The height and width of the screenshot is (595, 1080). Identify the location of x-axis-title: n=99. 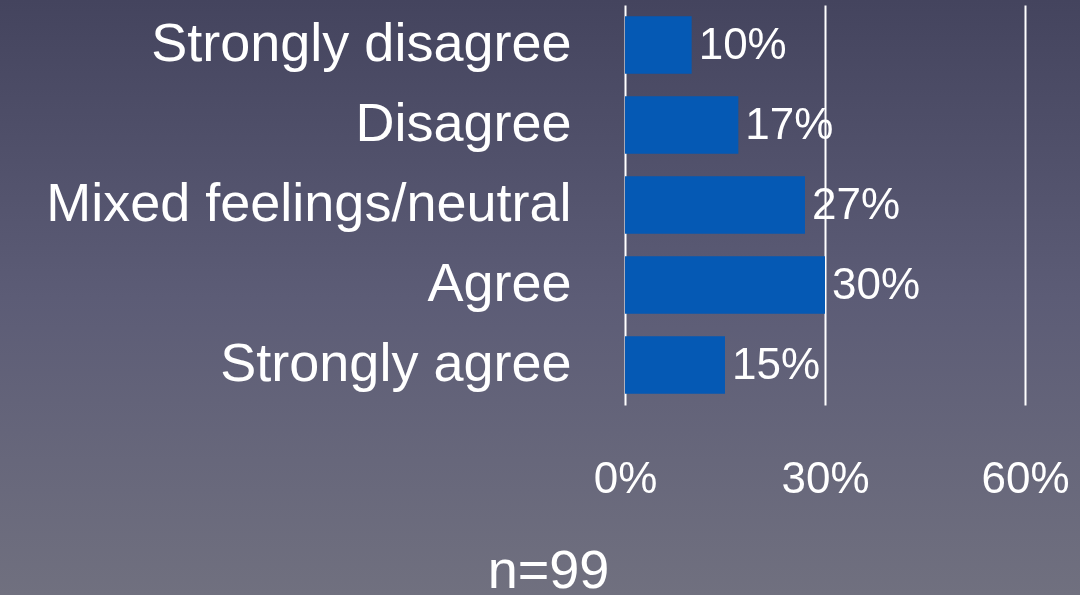
(548, 566).